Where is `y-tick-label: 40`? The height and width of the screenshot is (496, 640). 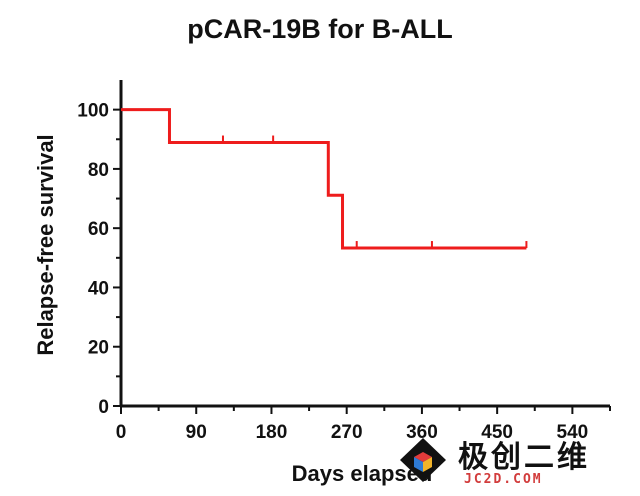
y-tick-label: 40 is located at coordinates (98, 288).